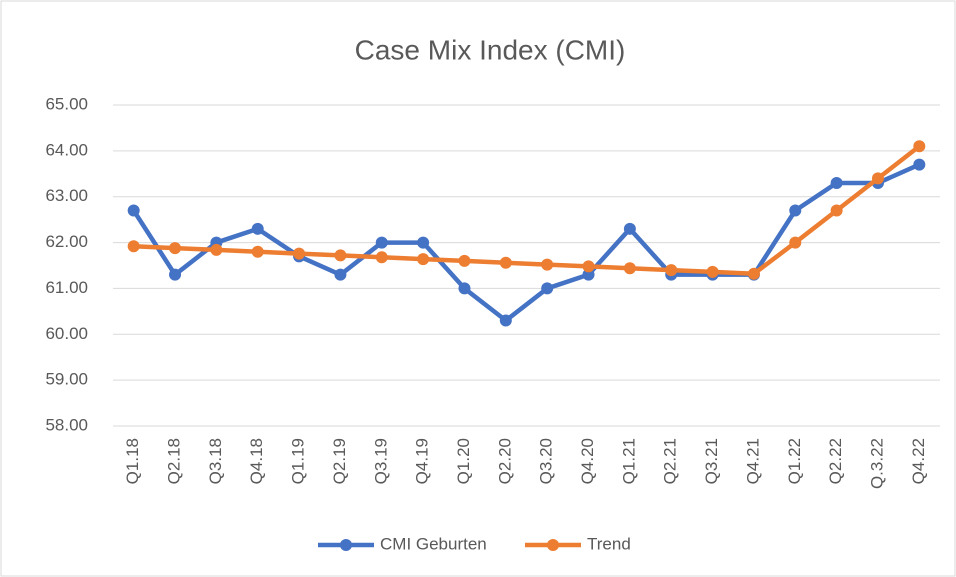 The image size is (956, 577). What do you see at coordinates (433, 543) in the screenshot?
I see `legend-label: CMI Geburten` at bounding box center [433, 543].